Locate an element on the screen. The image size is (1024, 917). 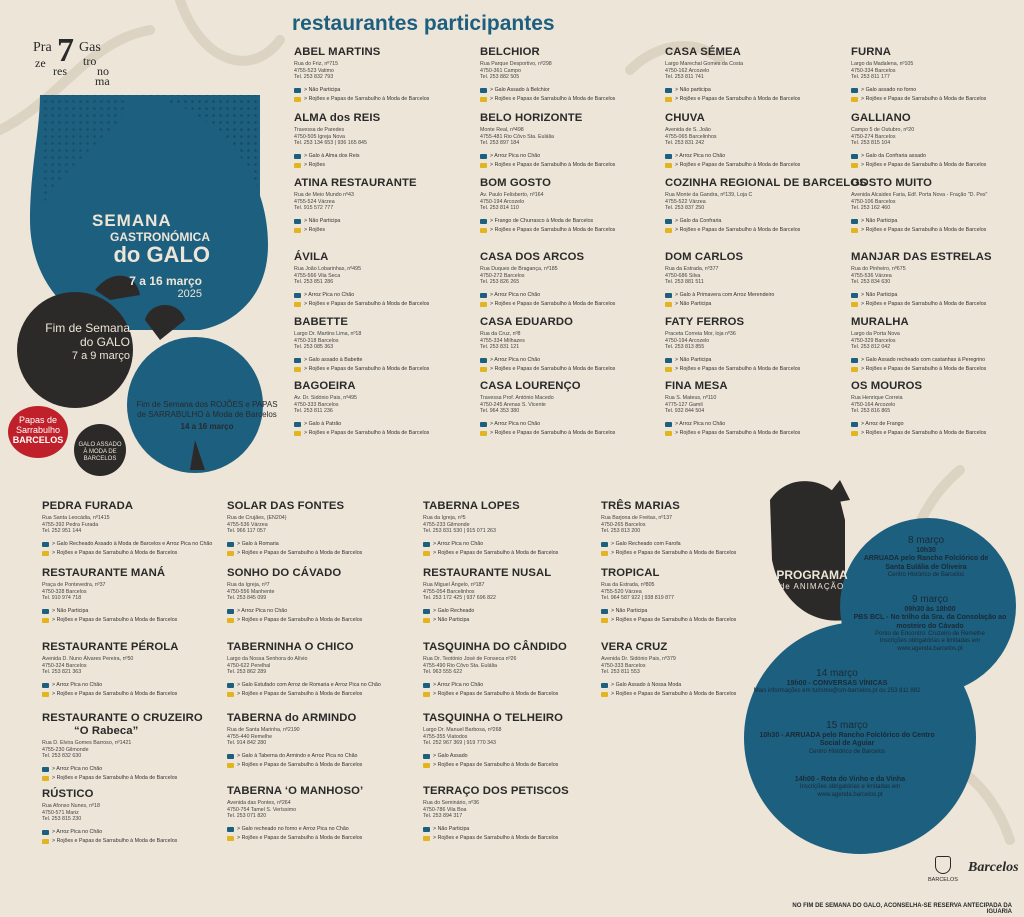
dish-label: > Galo da Confraria is located at coordinates (698, 220).